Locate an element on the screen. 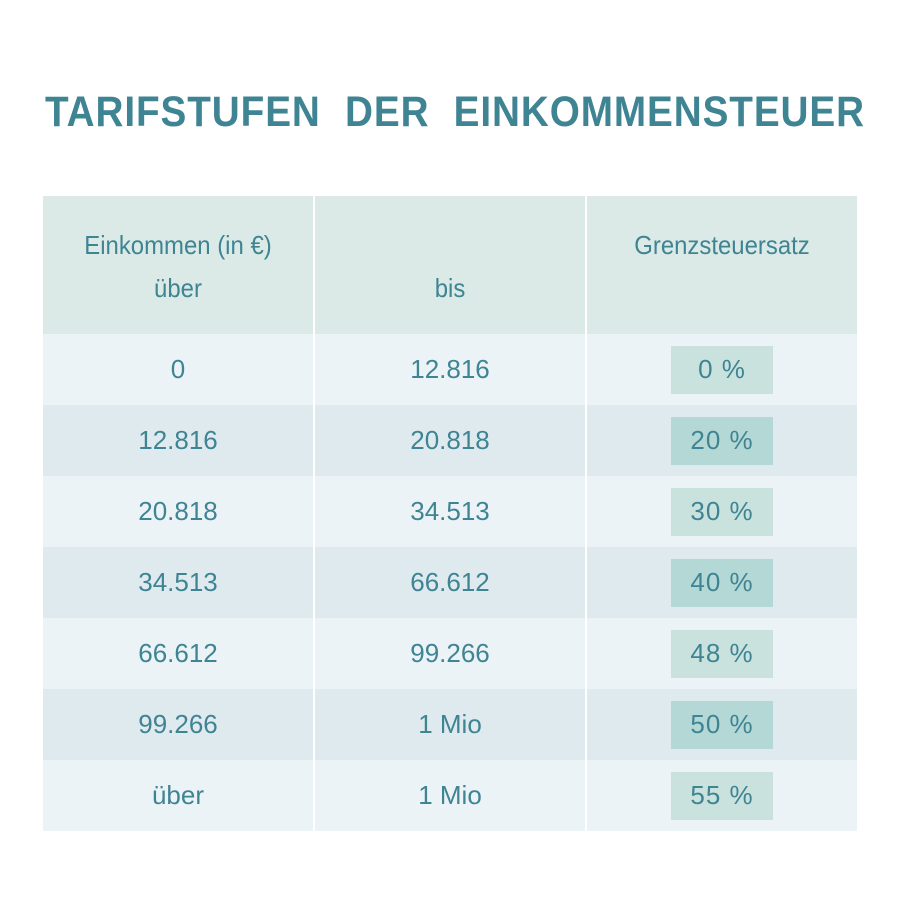 Image resolution: width=900 pixels, height=900 pixels. cell-to: 99.266 is located at coordinates (451, 653).